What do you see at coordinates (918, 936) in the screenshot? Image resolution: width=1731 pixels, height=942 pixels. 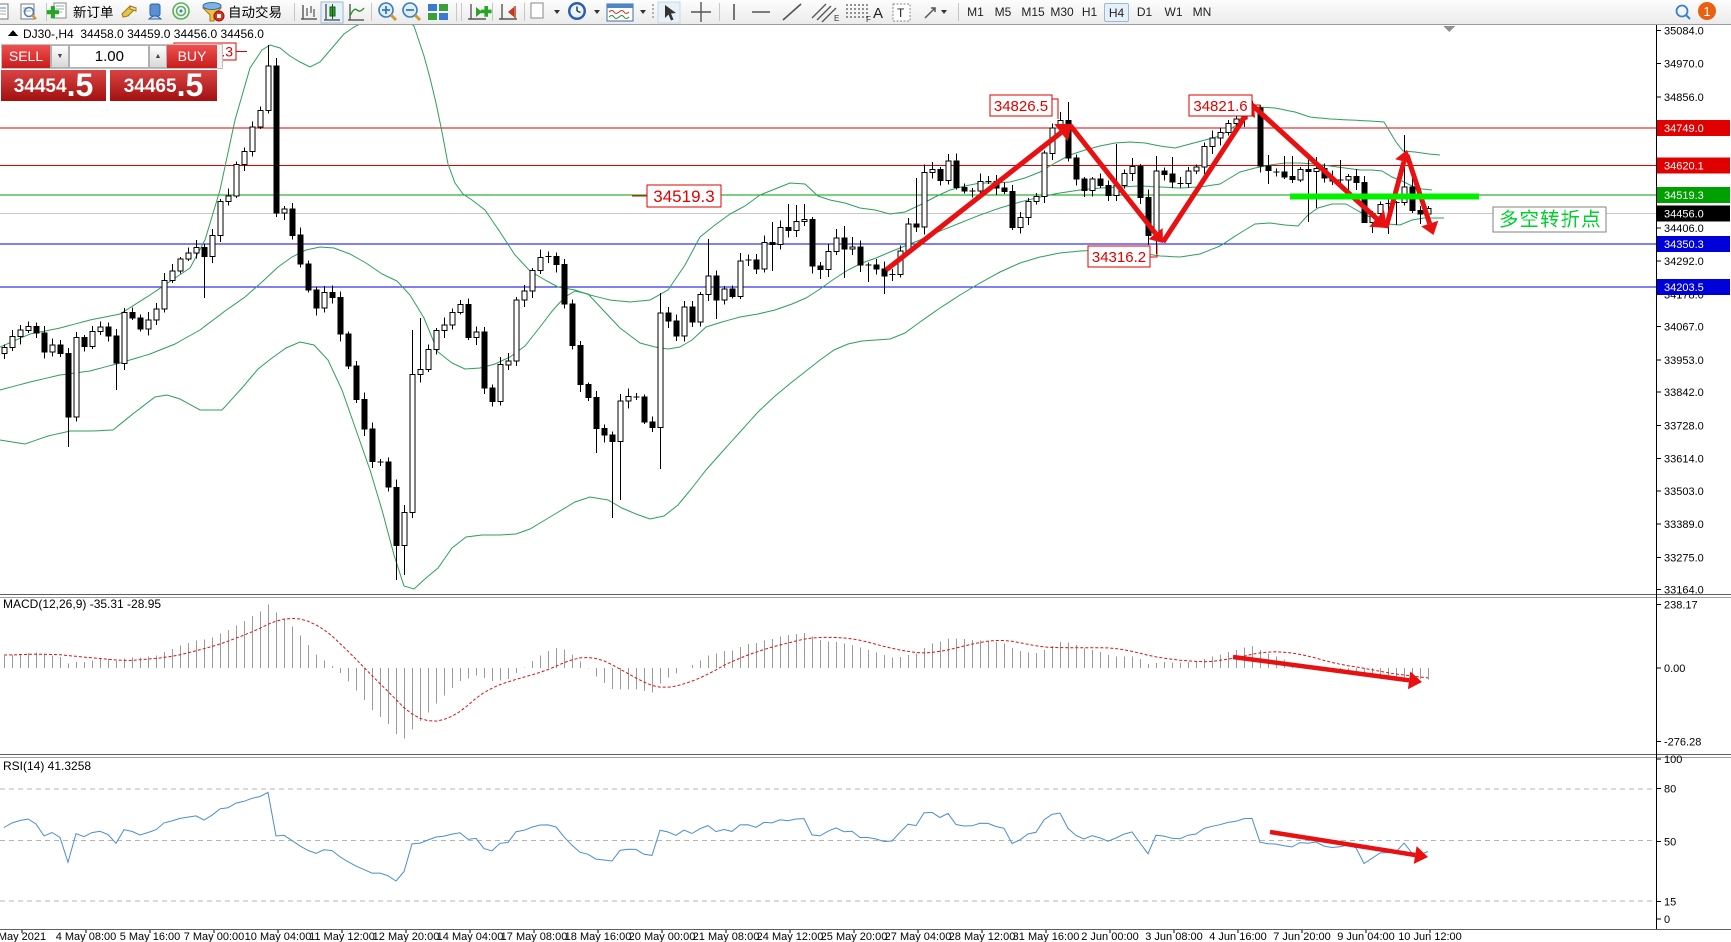 I see `svg-text: 27 May 04:00` at bounding box center [918, 936].